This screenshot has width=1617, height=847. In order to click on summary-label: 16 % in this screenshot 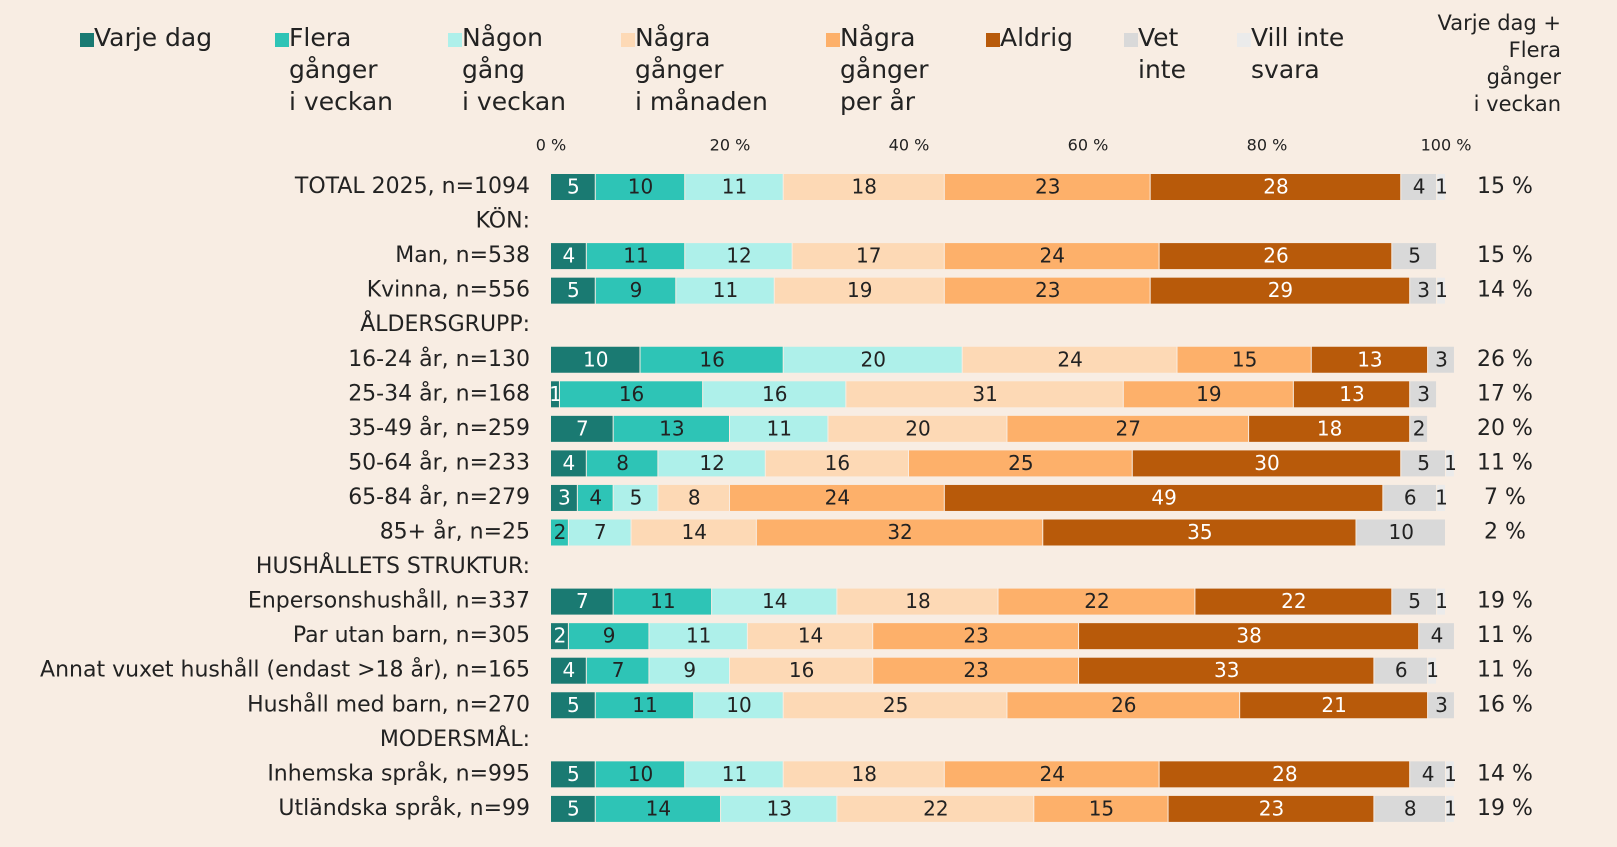, I will do `click(1505, 704)`.